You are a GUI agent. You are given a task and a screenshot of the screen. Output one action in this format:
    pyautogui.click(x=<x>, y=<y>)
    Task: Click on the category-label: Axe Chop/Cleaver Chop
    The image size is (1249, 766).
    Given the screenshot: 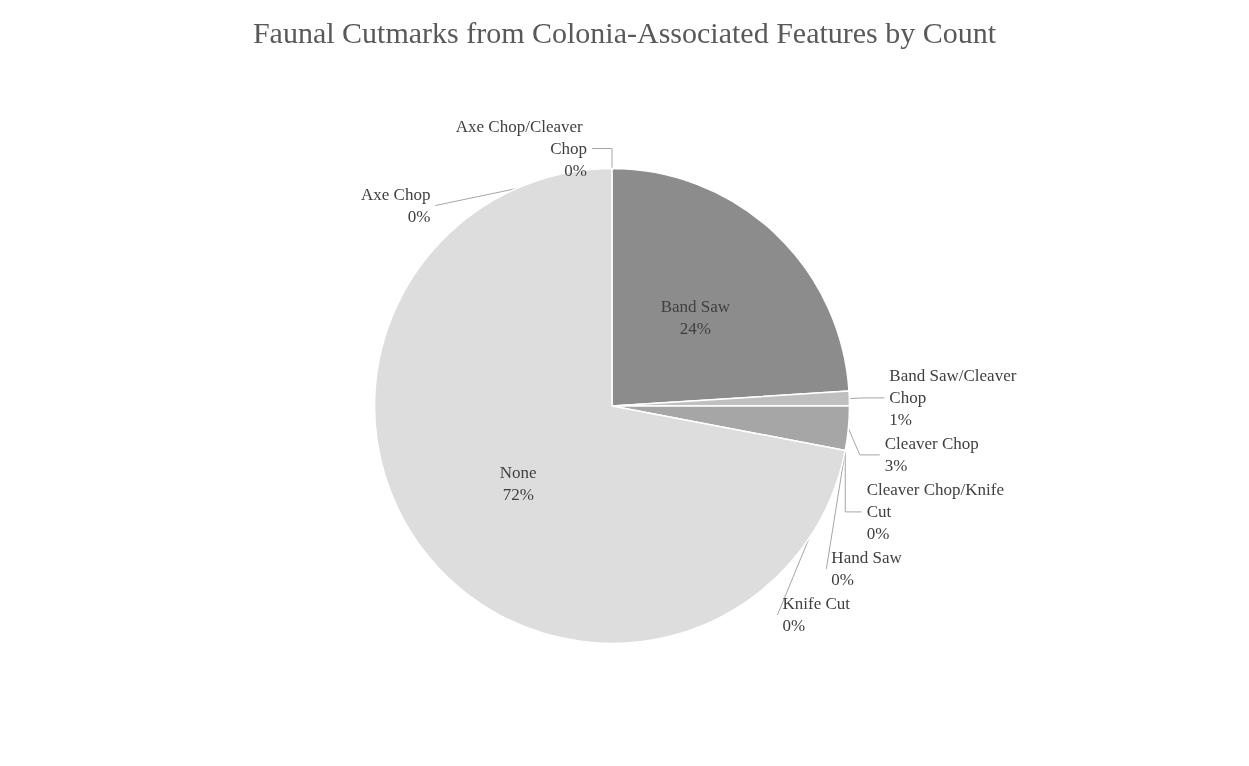 What is the action you would take?
    pyautogui.click(x=521, y=138)
    